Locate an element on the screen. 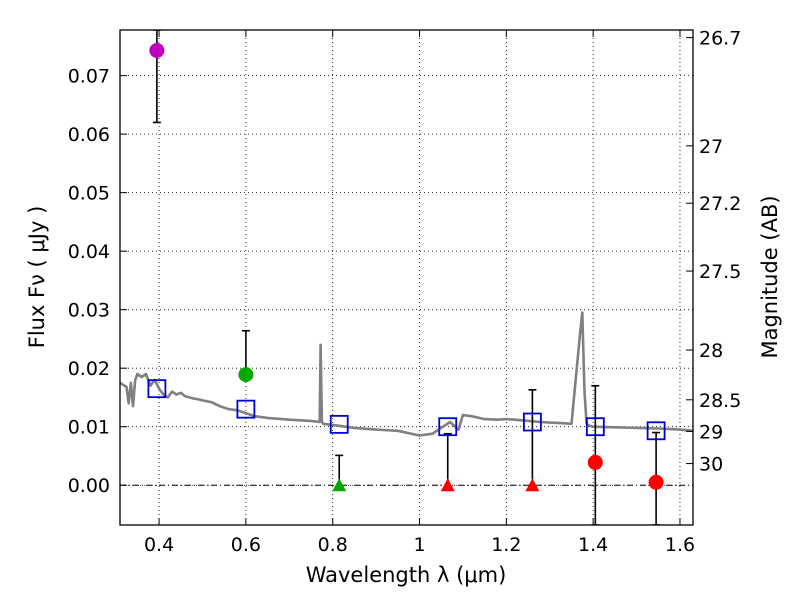 This screenshot has width=800, height=600. x-tick-label: 1.2 is located at coordinates (506, 545).